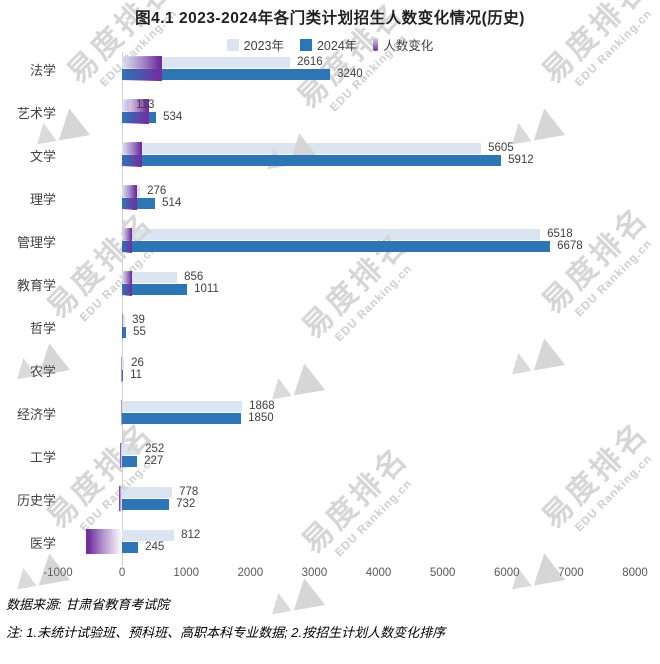 The width and height of the screenshot is (660, 664). Describe the element at coordinates (376, 44) in the screenshot. I see `legend-swatch-change` at that location.